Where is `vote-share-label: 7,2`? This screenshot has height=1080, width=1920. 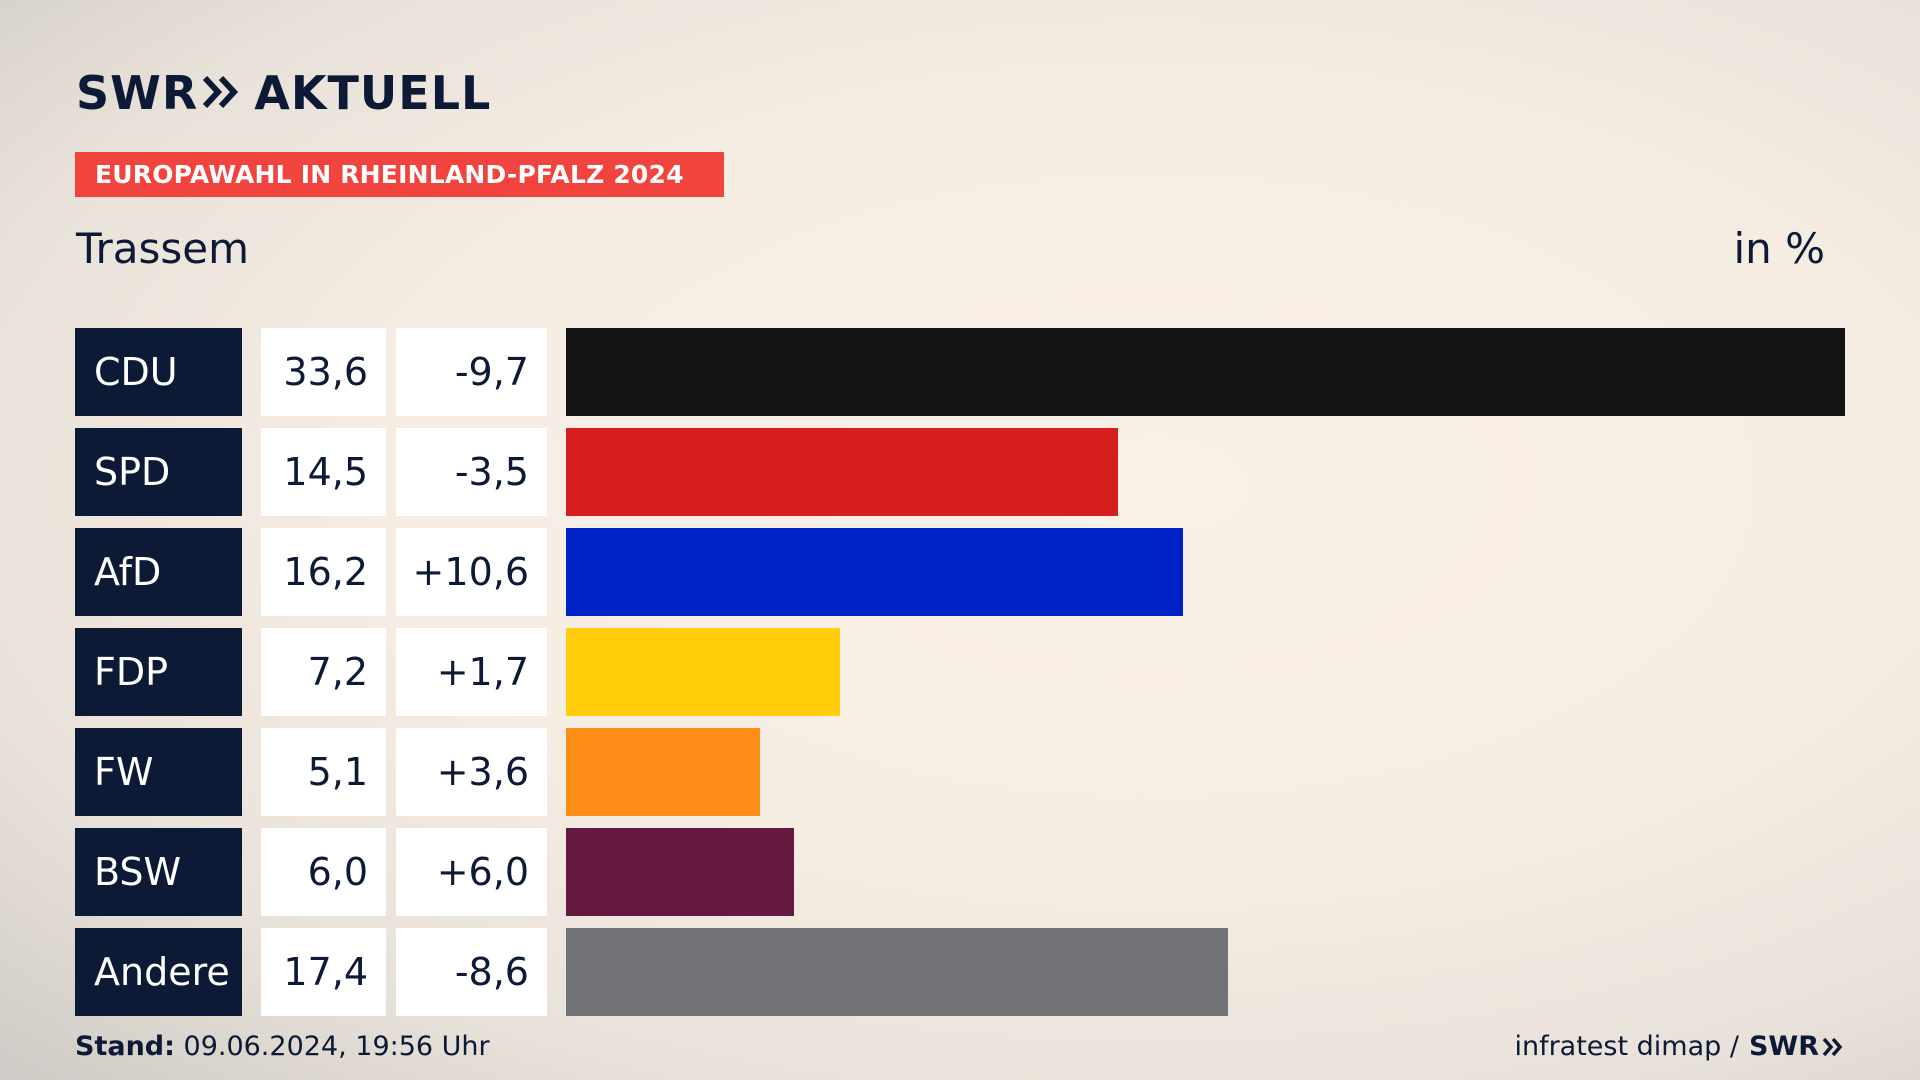
vote-share-label: 7,2 is located at coordinates (323, 672).